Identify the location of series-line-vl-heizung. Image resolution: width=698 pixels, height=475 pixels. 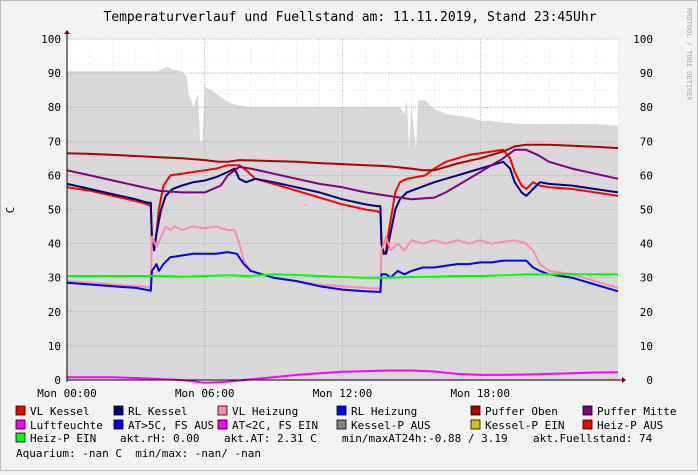
(342, 257).